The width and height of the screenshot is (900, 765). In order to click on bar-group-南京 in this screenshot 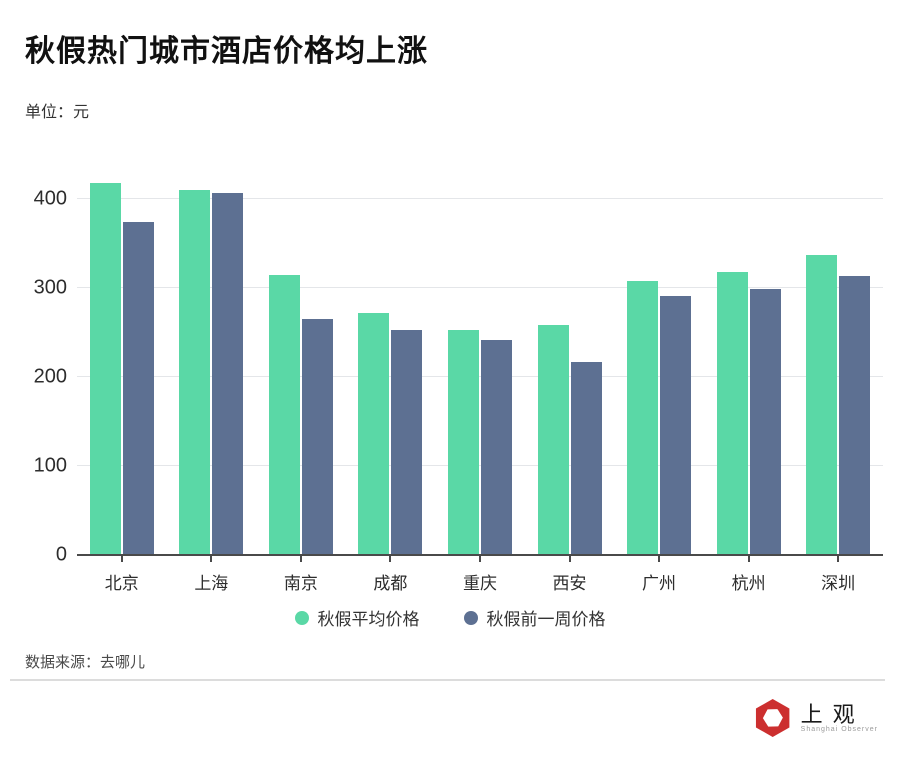, I will do `click(301, 415)`.